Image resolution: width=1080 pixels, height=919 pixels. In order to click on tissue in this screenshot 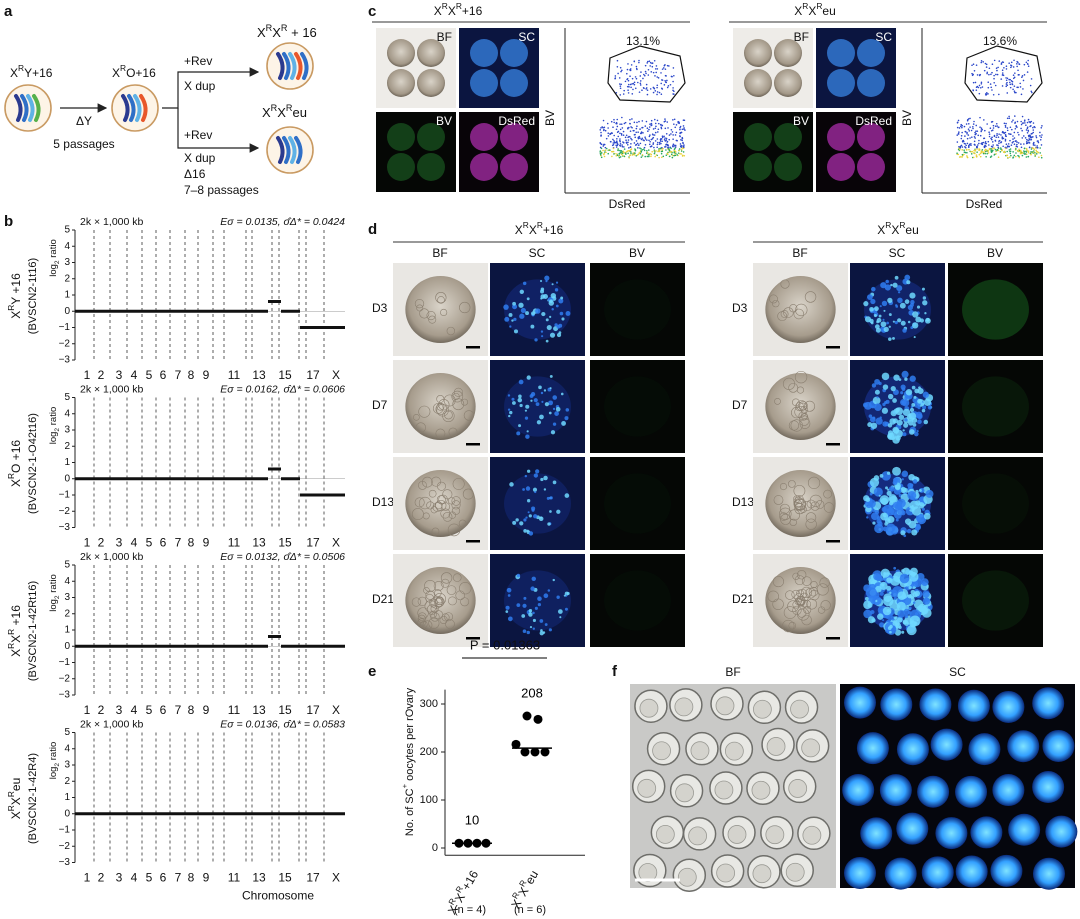, I will do `click(841, 137)`.